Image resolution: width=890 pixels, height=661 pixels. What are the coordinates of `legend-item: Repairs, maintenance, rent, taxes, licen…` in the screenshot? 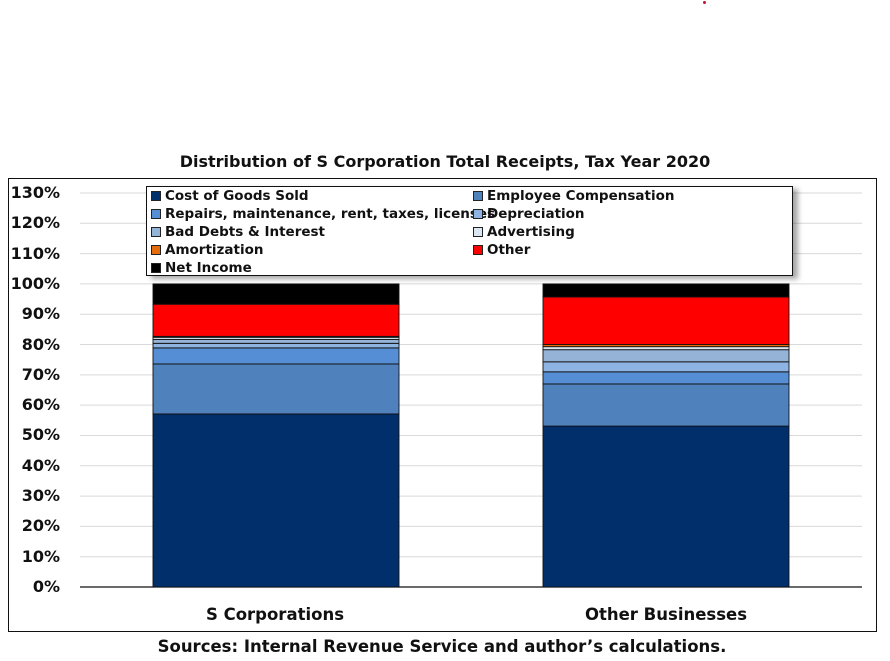 It's located at (323, 214).